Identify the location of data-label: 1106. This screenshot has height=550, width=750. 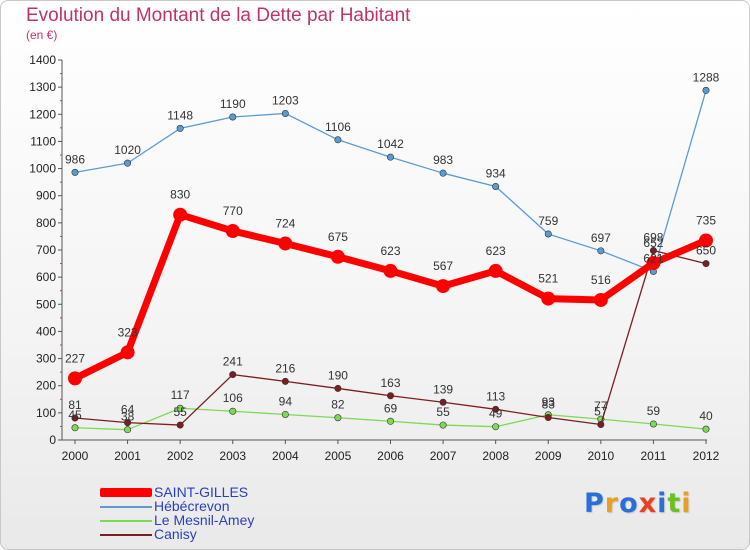
(338, 127).